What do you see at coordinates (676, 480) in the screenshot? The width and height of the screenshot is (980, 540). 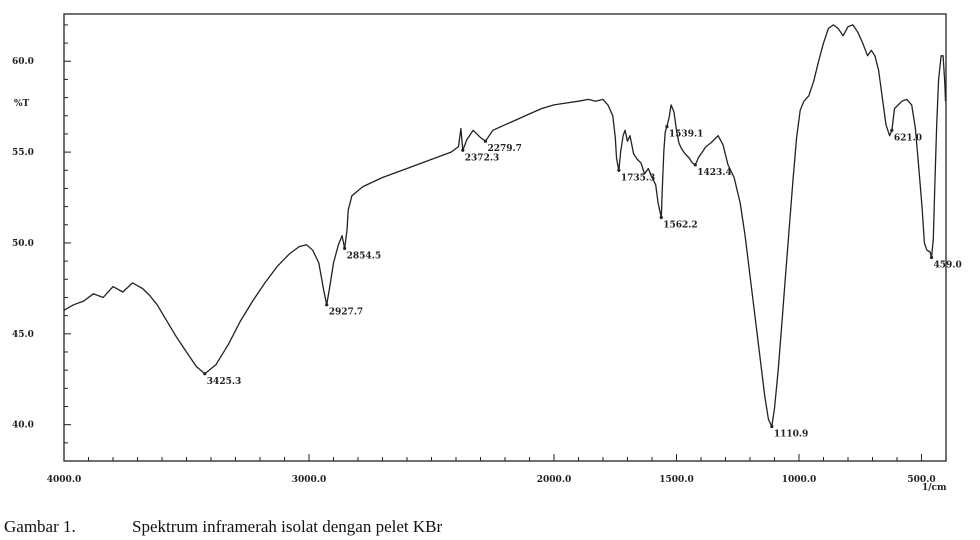 I see `x-tick-label: 1500.0` at bounding box center [676, 480].